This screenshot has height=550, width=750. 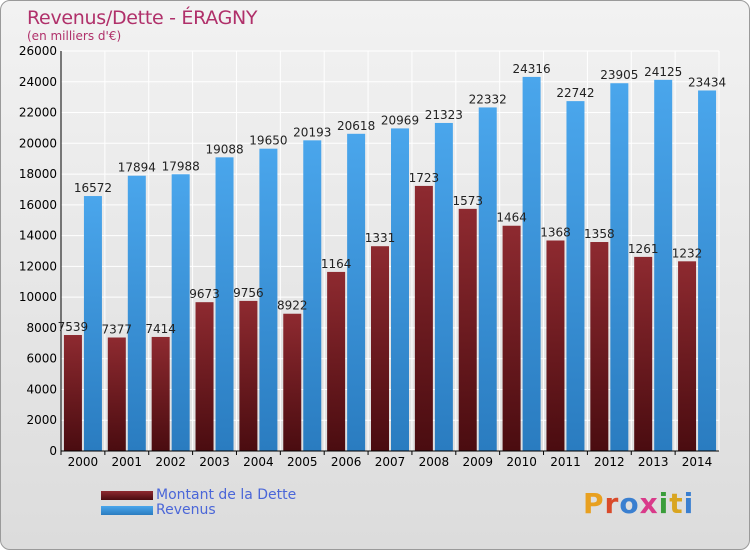 What do you see at coordinates (74, 36) in the screenshot?
I see `chart-subtitle: (en milliers d'€)` at bounding box center [74, 36].